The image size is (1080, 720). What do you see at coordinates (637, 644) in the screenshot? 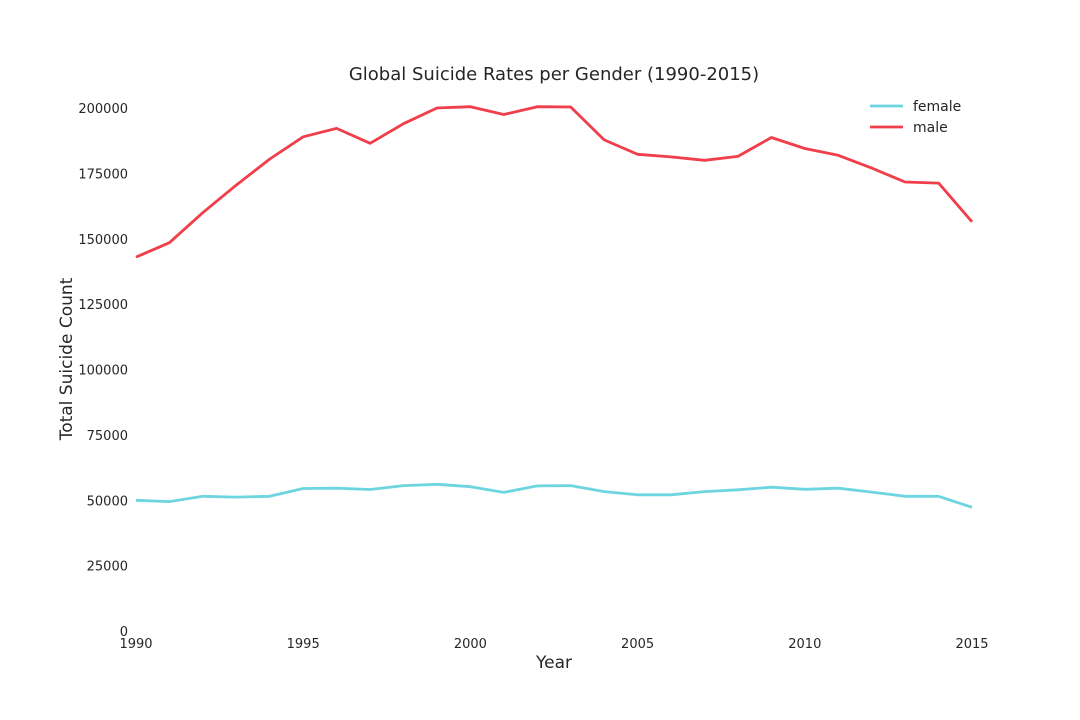
I see `x-tick-label: 2005` at bounding box center [637, 644].